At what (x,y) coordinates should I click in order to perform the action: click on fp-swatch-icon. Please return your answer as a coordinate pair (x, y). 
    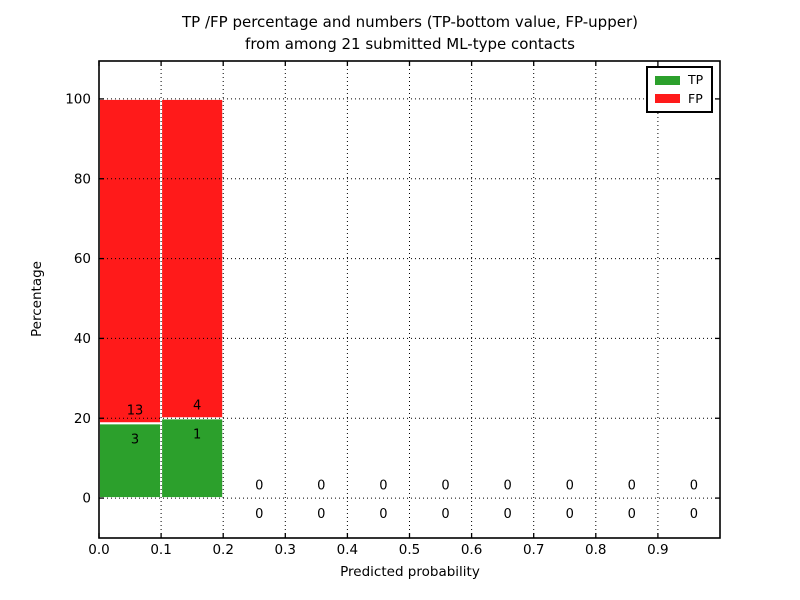
    Looking at the image, I should click on (667, 99).